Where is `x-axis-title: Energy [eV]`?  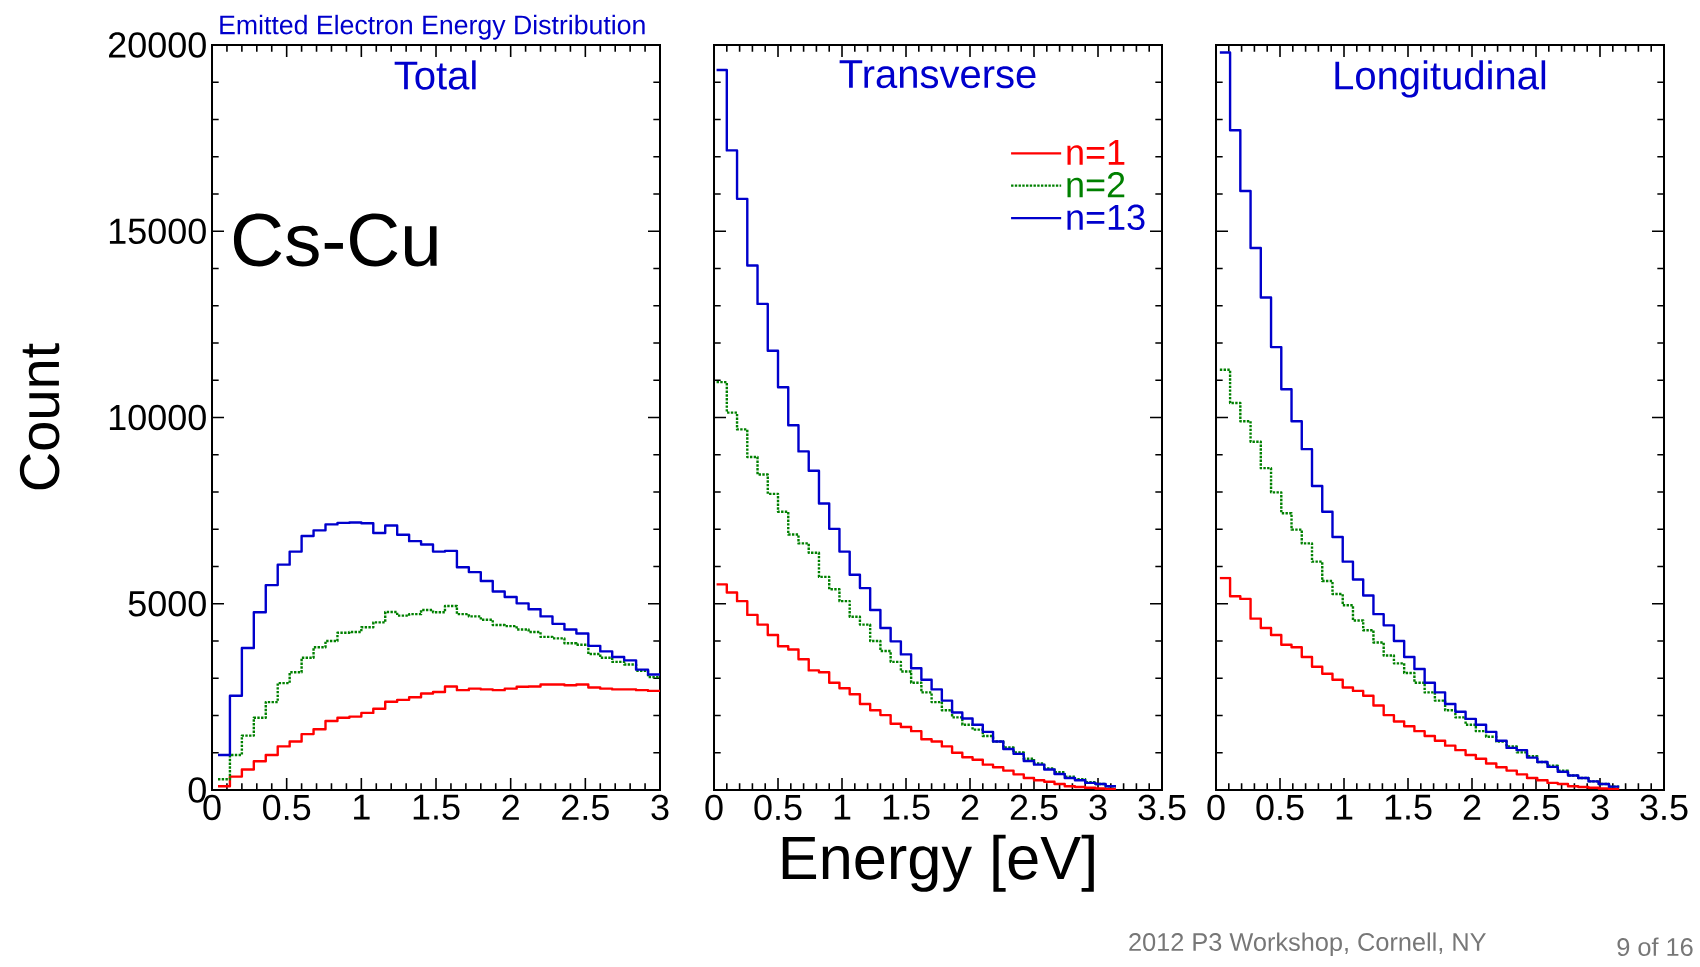 x-axis-title: Energy [eV] is located at coordinates (938, 863).